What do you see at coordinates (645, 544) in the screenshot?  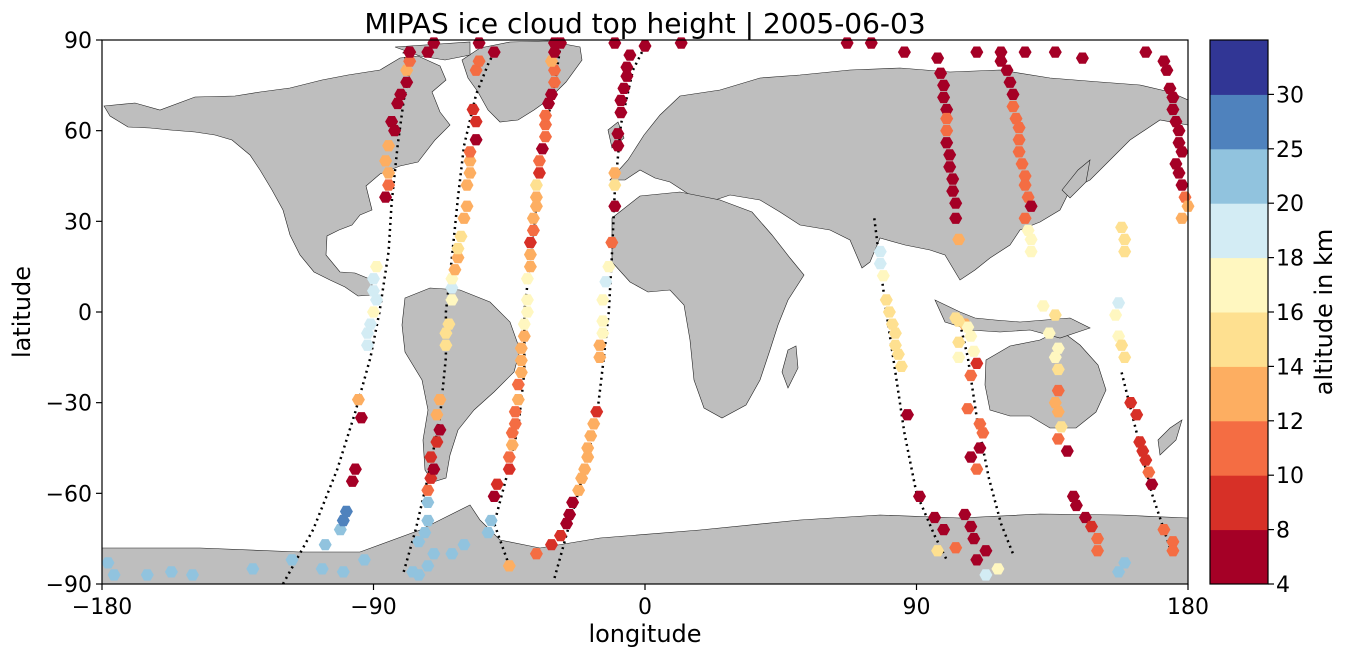 I see `antarctica-land` at bounding box center [645, 544].